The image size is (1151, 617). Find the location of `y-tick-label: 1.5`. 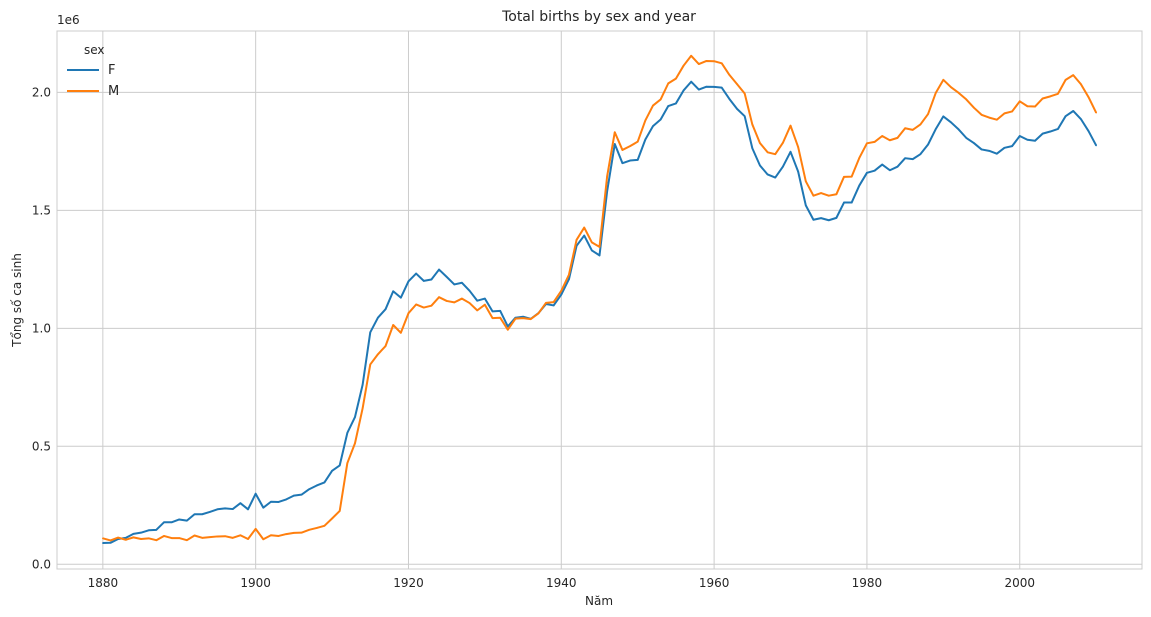

y-tick-label: 1.5 is located at coordinates (41, 210).